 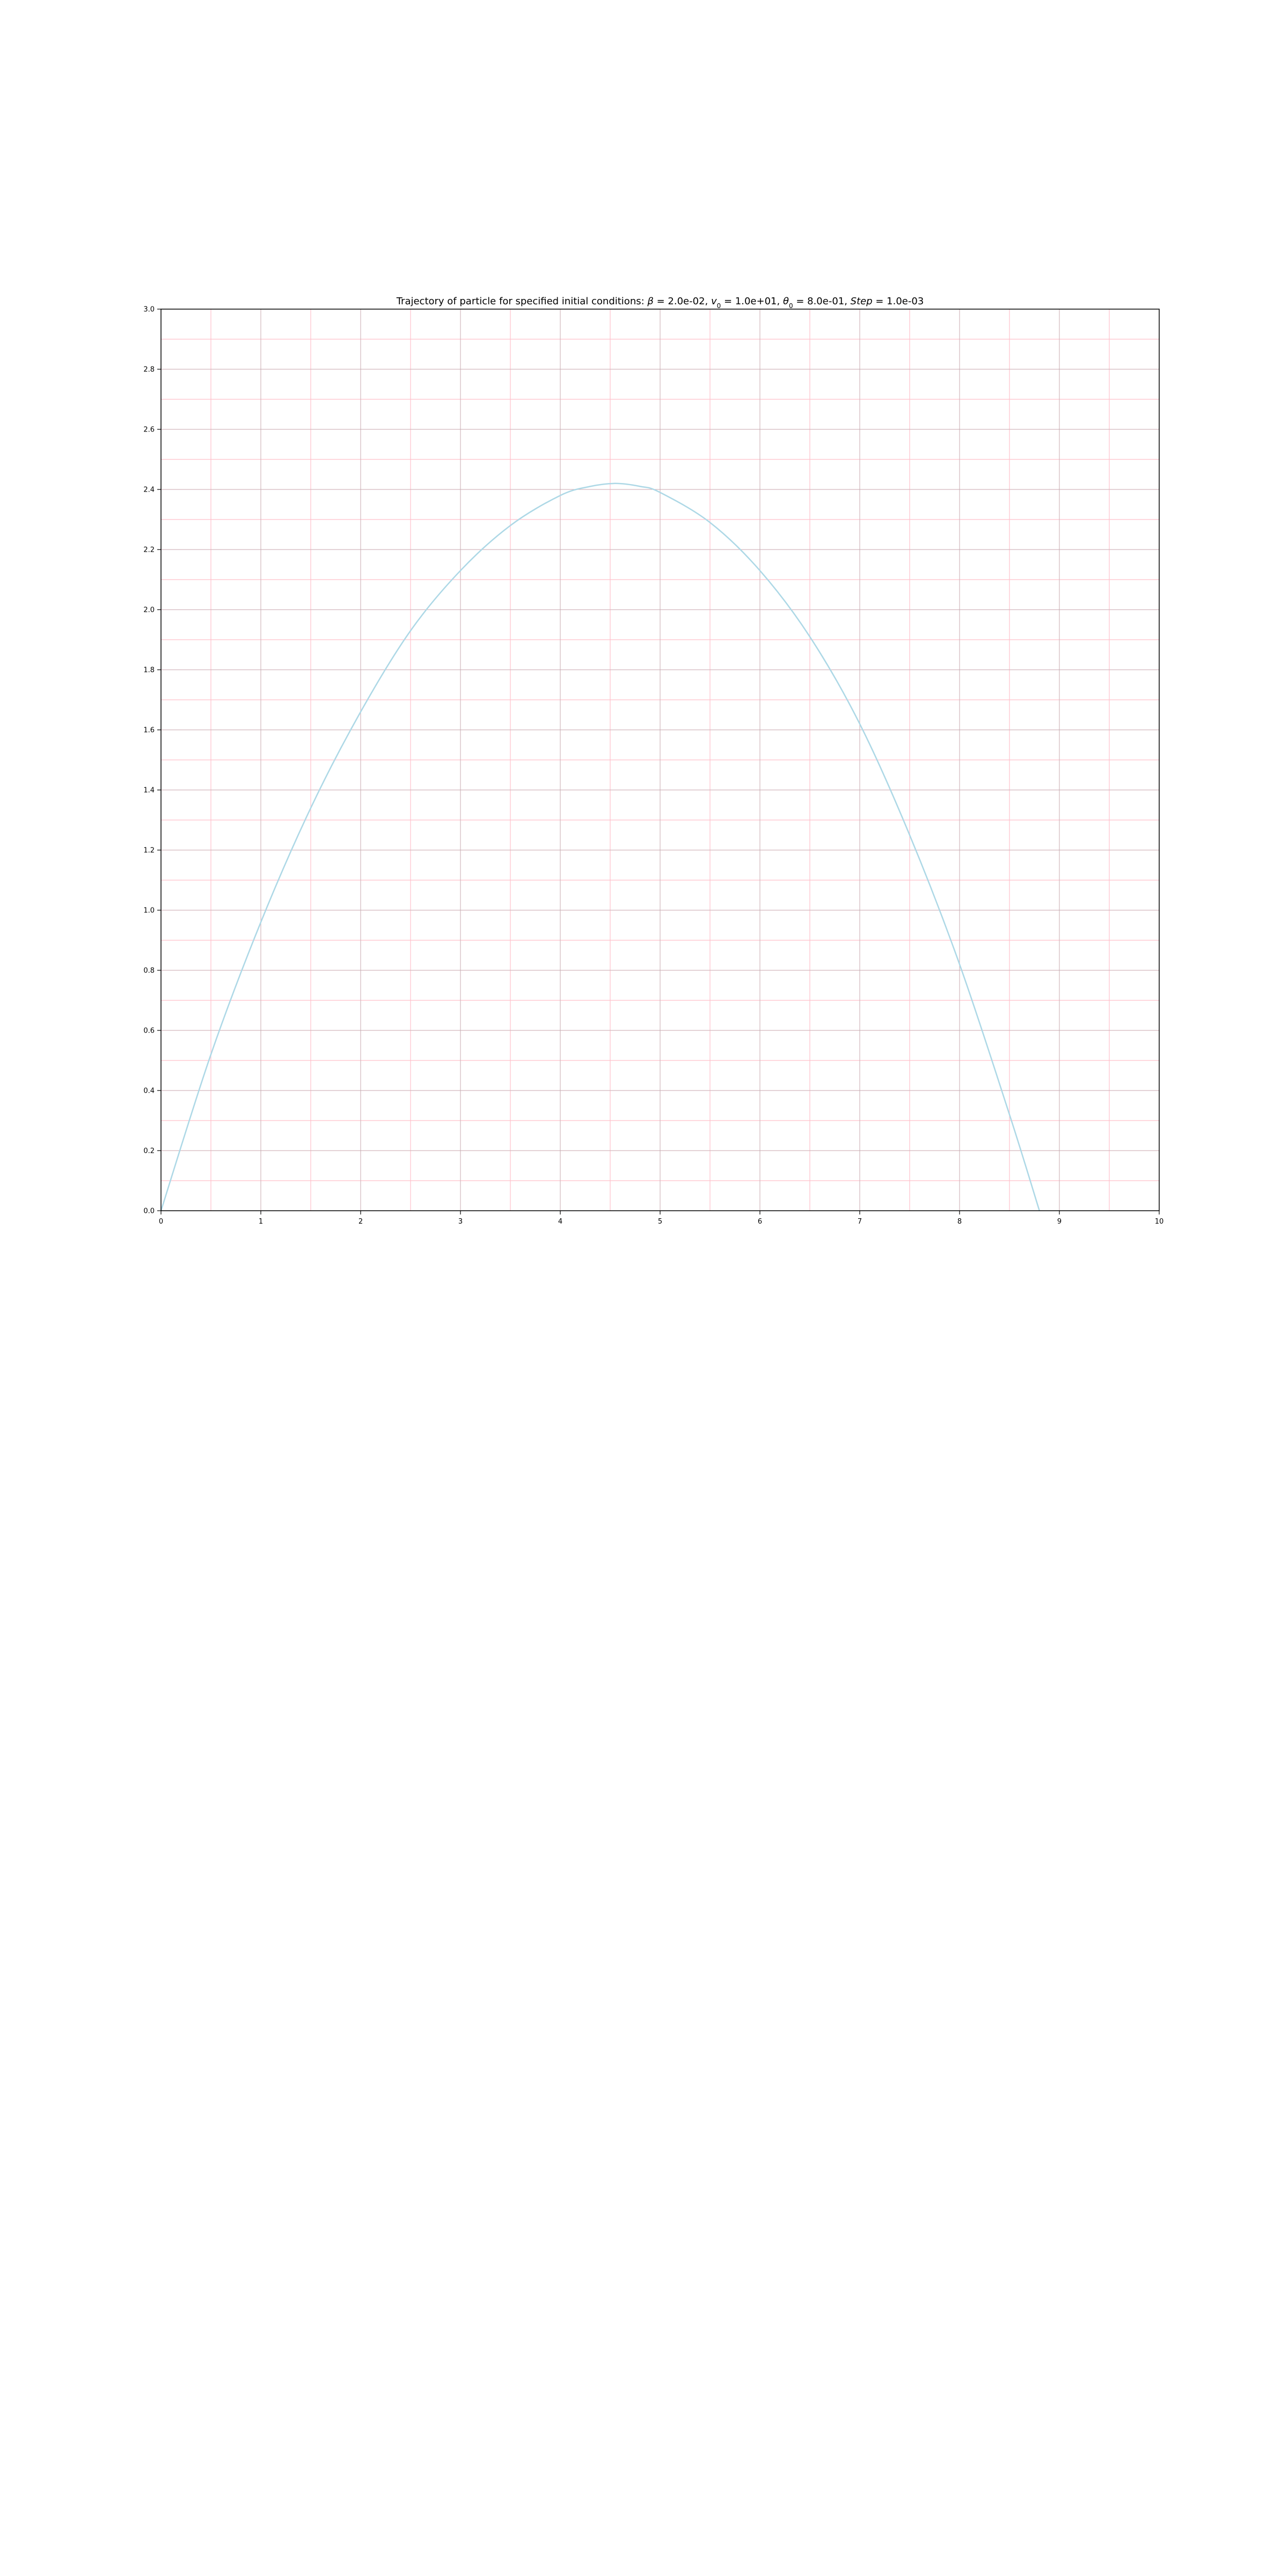 I want to click on title-theta-subscript: 0, so click(x=791, y=306).